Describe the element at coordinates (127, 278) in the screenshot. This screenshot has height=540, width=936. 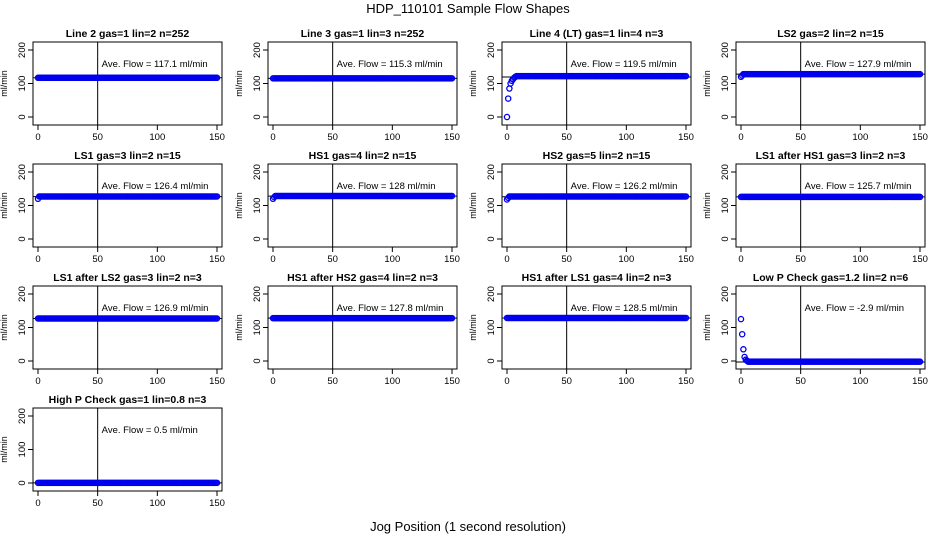
I see `chart-title: LS1 after LS2 gas=3 lin=2 n=3` at that location.